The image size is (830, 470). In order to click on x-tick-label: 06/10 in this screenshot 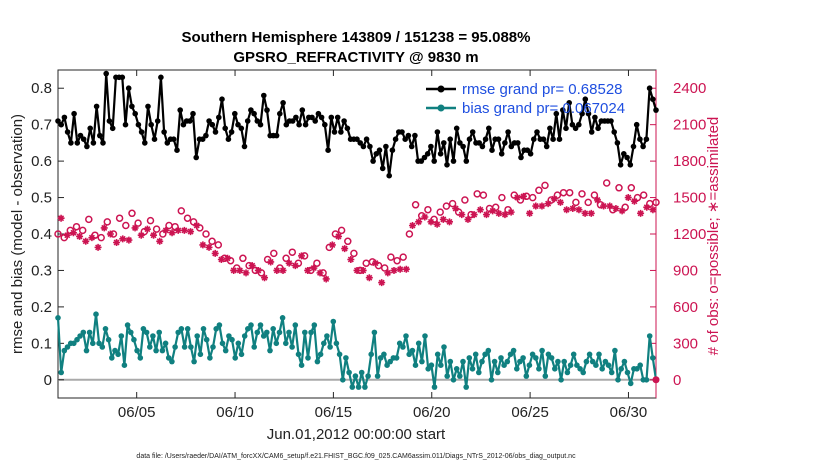, I will do `click(235, 412)`.